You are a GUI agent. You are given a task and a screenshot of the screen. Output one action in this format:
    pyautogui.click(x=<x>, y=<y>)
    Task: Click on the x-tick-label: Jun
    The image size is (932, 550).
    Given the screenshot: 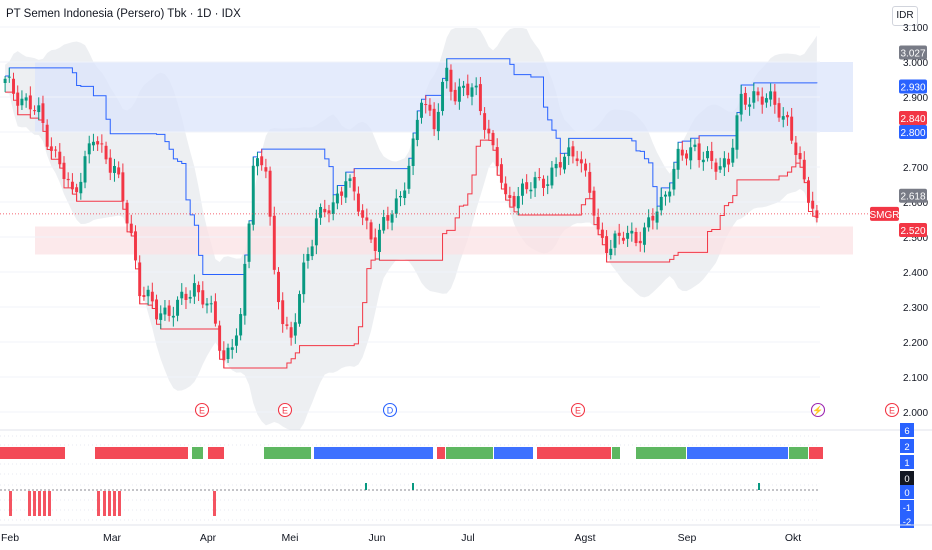 What is the action you would take?
    pyautogui.click(x=377, y=538)
    